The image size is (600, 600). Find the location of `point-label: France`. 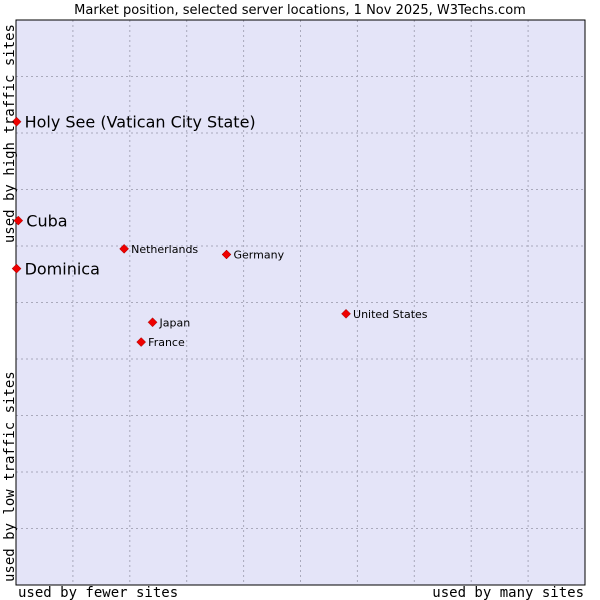

point-label: France is located at coordinates (166, 342).